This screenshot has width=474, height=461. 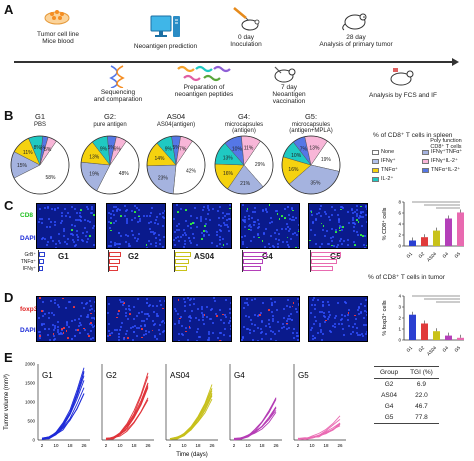 What do you see at coordinates (387, 178) in the screenshot?
I see `legend-label: IL-2⁺` at bounding box center [387, 178].